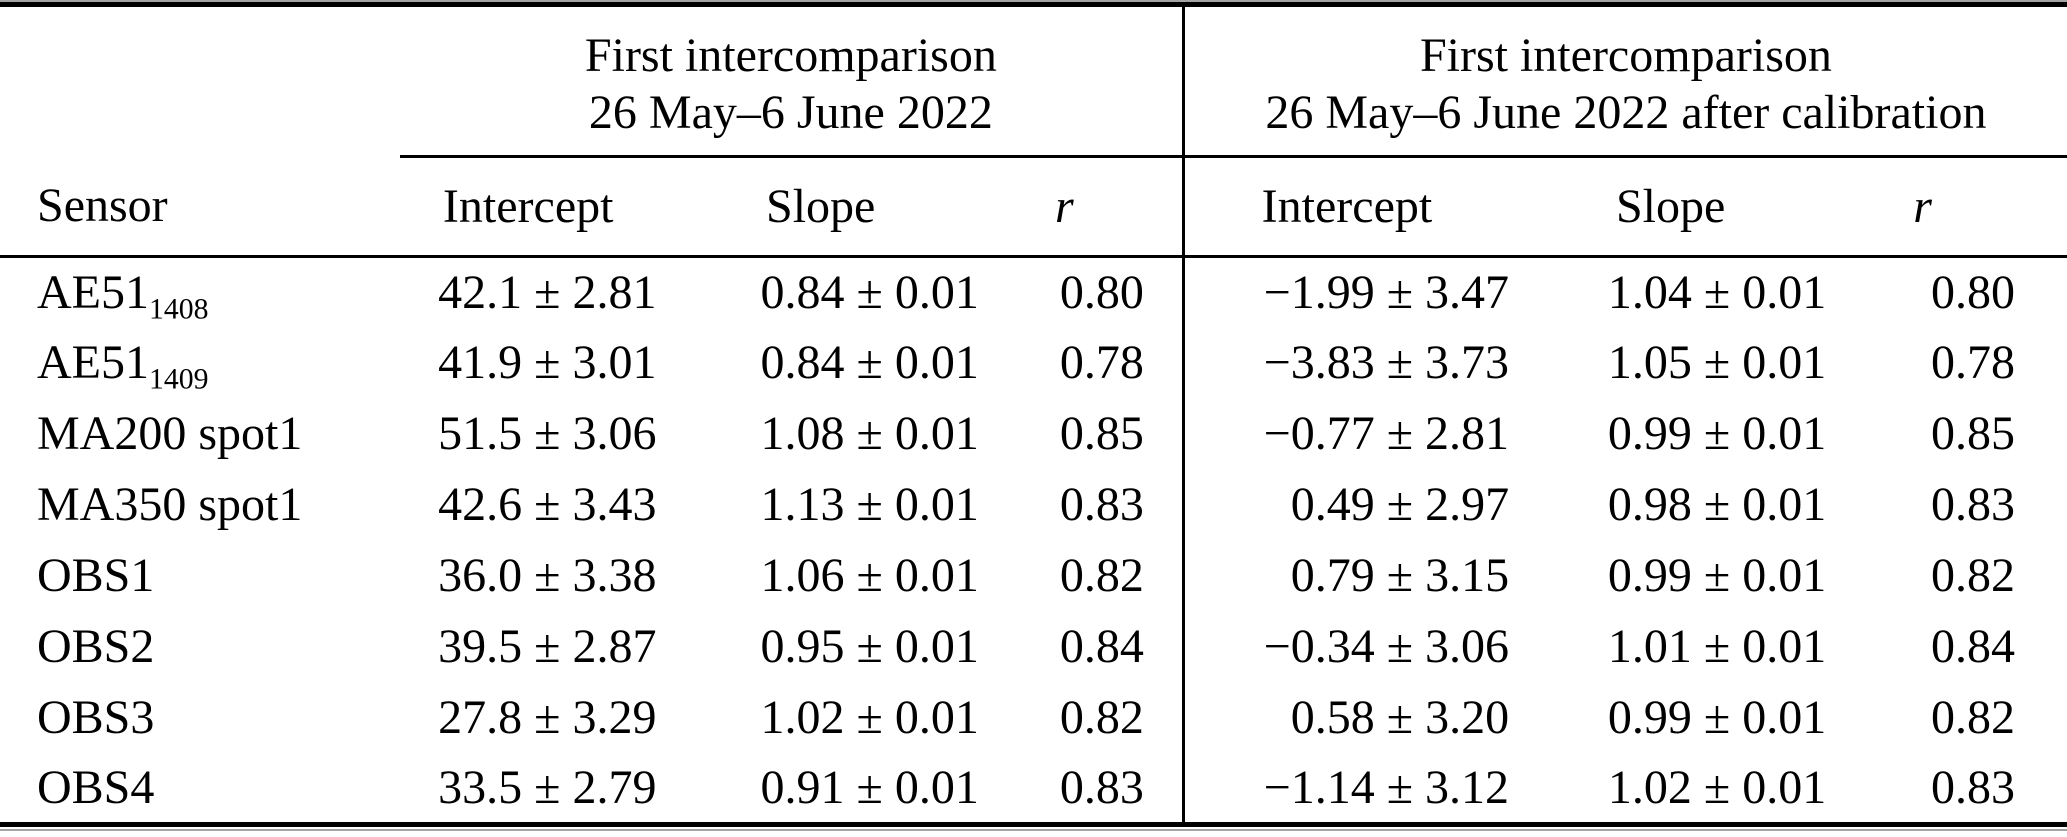 This screenshot has height=837, width=2067. What do you see at coordinates (869, 718) in the screenshot?
I see `g1-slope-value: 1.02 ± 0.01` at bounding box center [869, 718].